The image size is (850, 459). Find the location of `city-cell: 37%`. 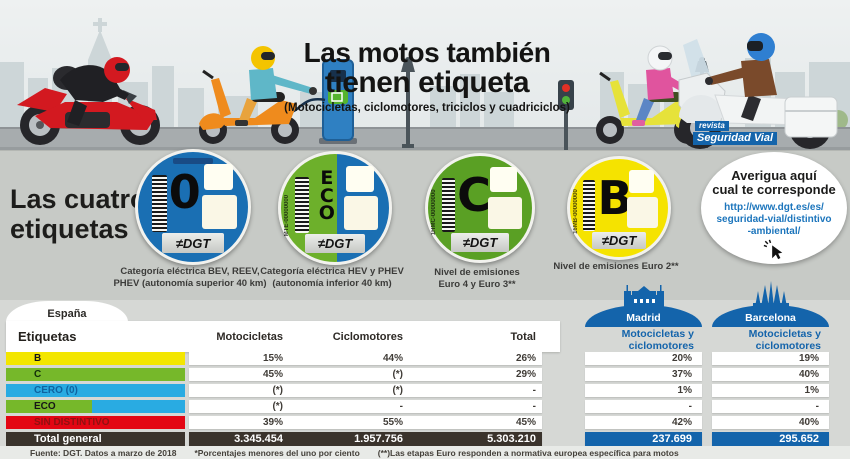

city-cell: 37% is located at coordinates (643, 374).